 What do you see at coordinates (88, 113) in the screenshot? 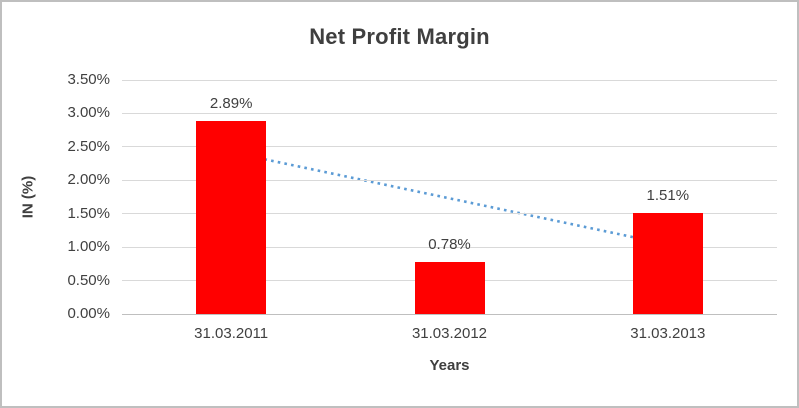
I see `y-tick-label: 3.00%` at bounding box center [88, 113].